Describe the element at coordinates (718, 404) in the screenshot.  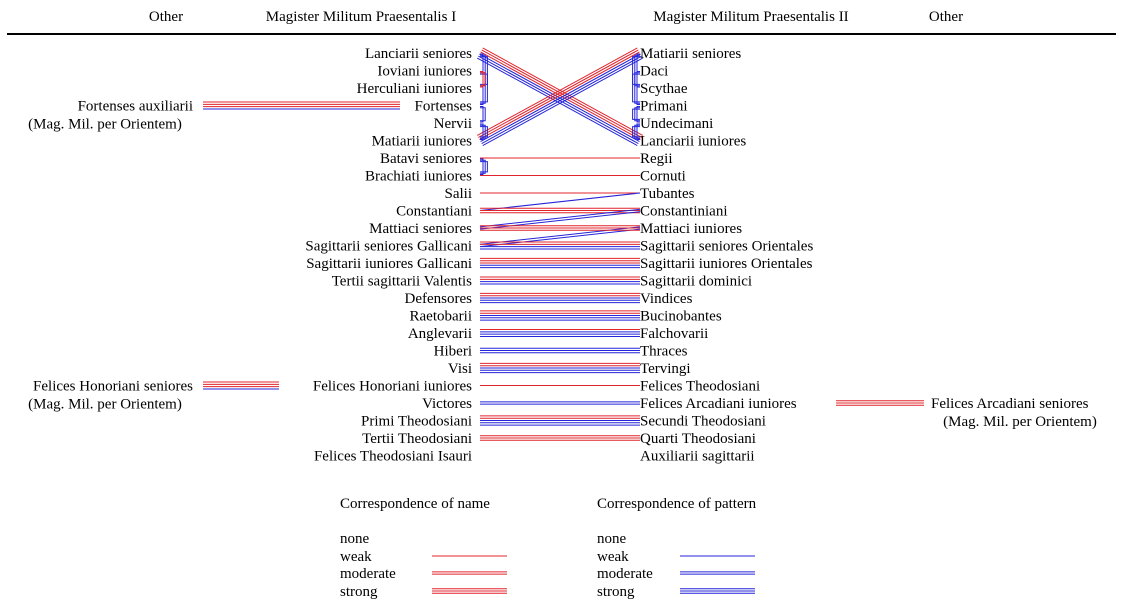
I see `right-unit-felices-arcadiani-iuniores: Felices Arcadiani iuniores` at that location.